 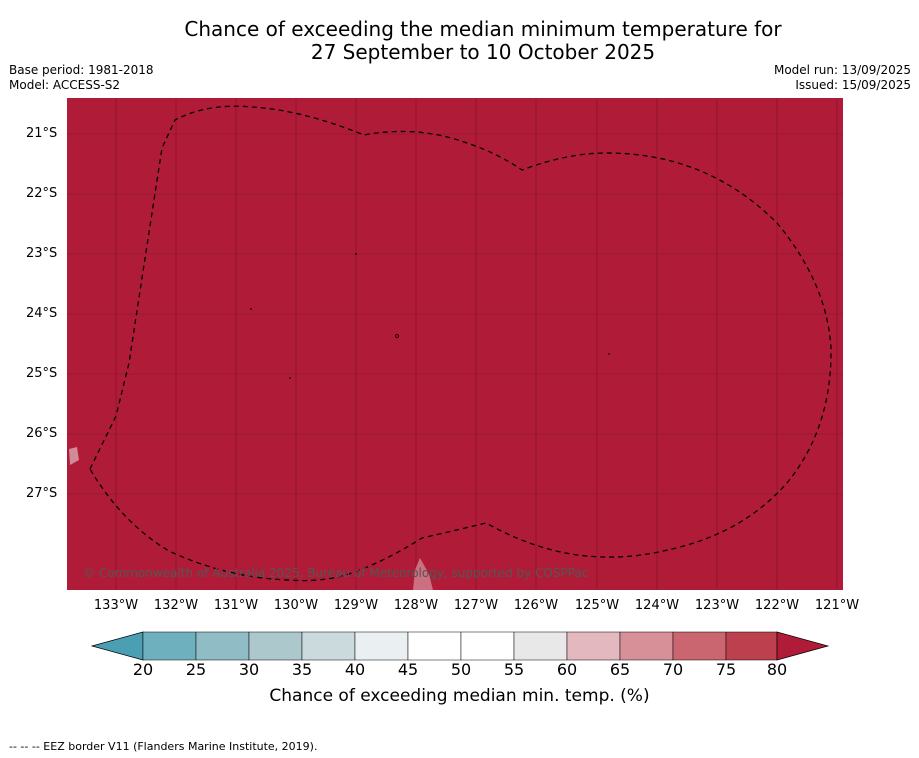 I want to click on lon-label: 125°W, so click(x=597, y=605).